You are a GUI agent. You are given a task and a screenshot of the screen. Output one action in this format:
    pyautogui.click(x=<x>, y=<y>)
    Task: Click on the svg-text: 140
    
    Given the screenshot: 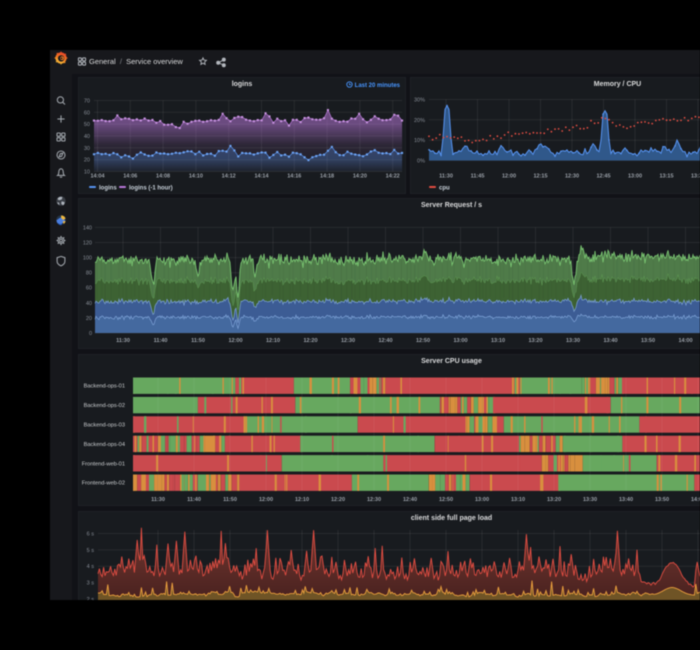 What is the action you would take?
    pyautogui.click(x=87, y=228)
    